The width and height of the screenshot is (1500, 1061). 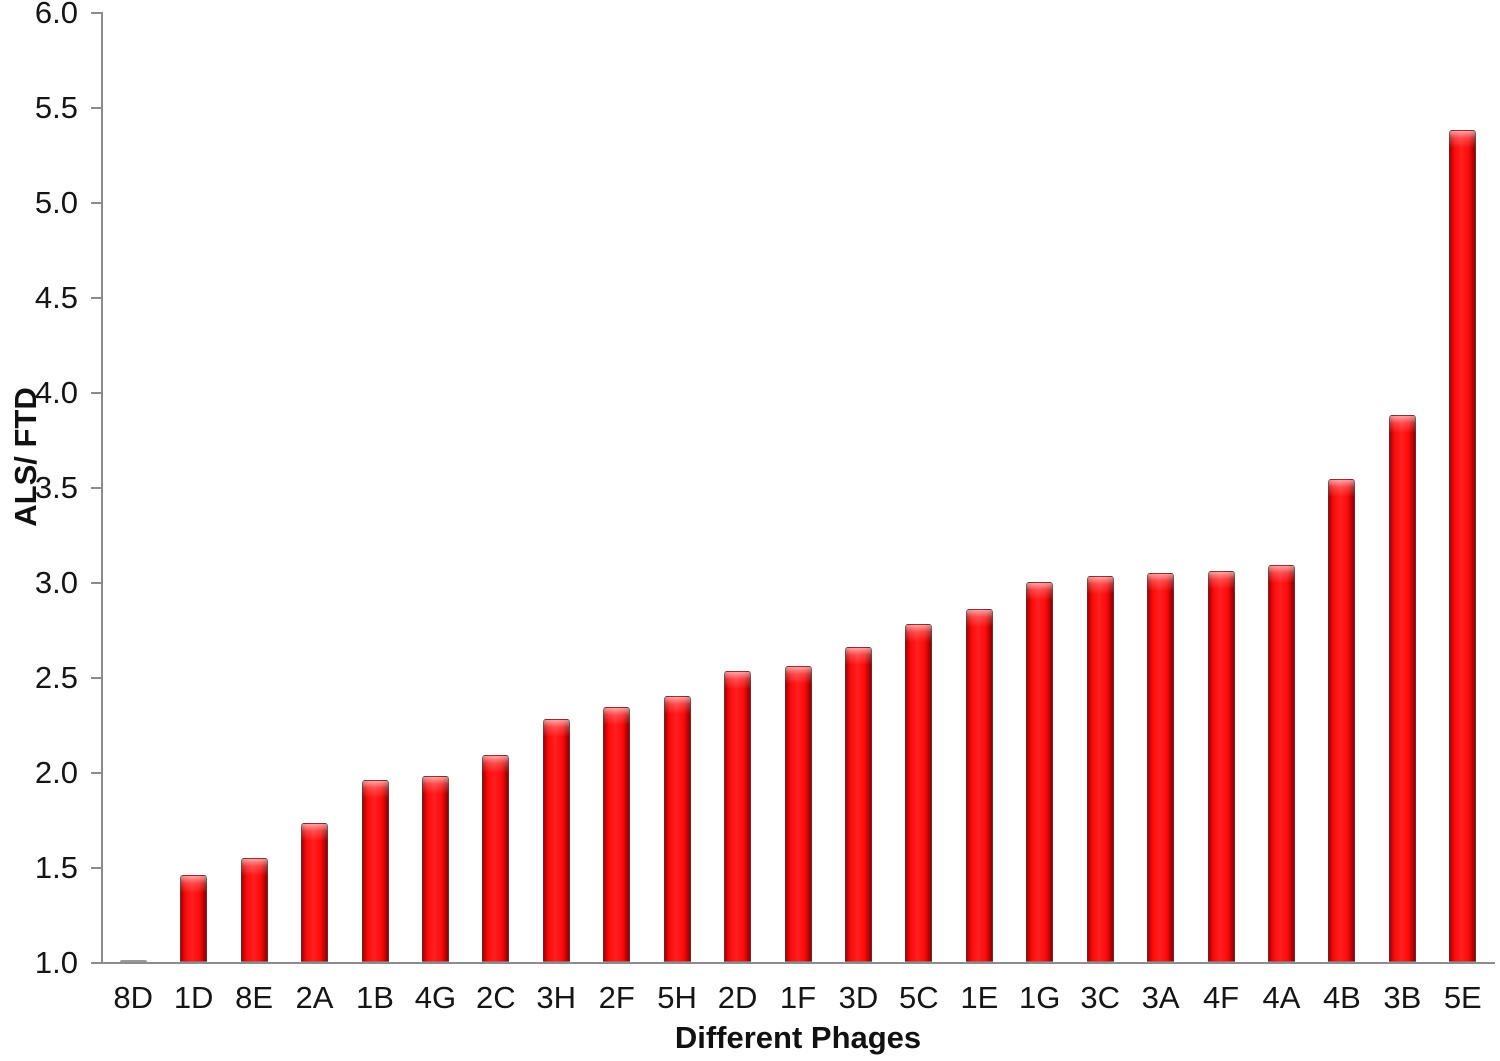 I want to click on y-tick-label: 5.5, so click(x=56, y=107).